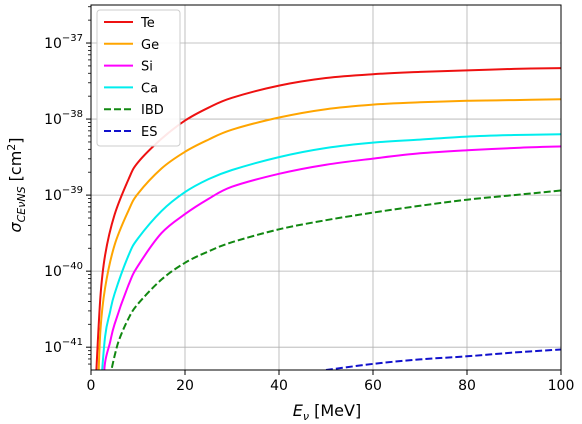  Describe the element at coordinates (373, 386) in the screenshot. I see `x-tick-label: 60` at that location.